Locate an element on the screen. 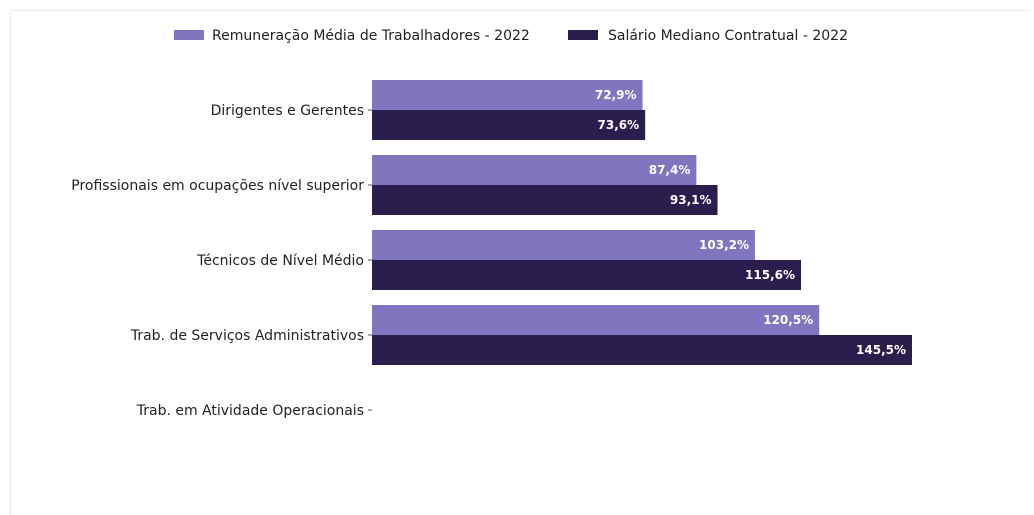 Image resolution: width=1034 pixels, height=515 pixels. legend-item: Salário Mediano Contratual - 2022 is located at coordinates (708, 36).